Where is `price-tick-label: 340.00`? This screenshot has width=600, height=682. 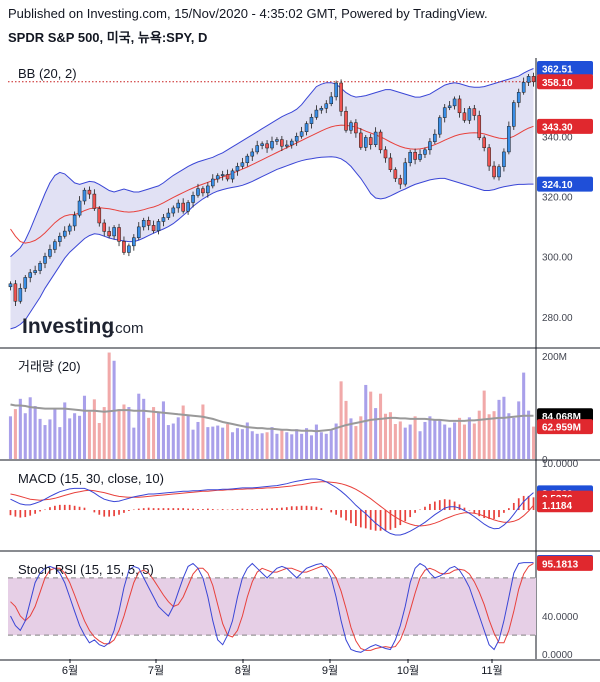 price-tick-label: 340.00 is located at coordinates (557, 137).